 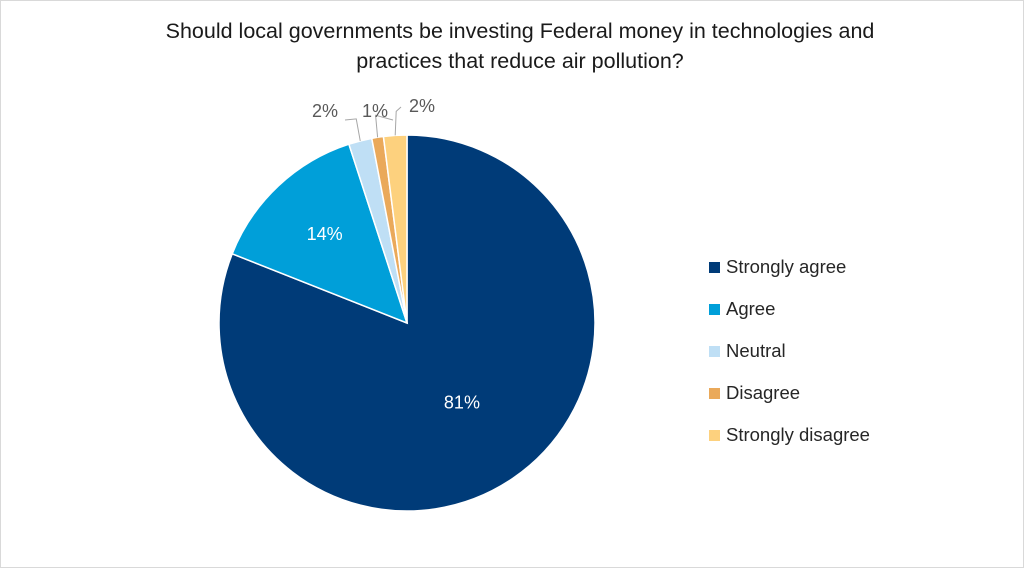 I want to click on legend-item-disagree: Disagree, so click(x=789, y=393).